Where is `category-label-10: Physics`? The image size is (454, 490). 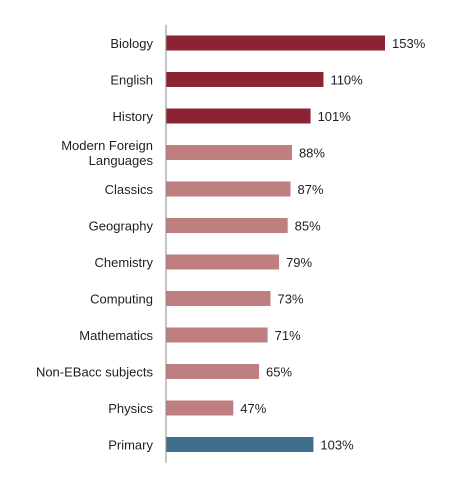 category-label-10: Physics is located at coordinates (130, 408).